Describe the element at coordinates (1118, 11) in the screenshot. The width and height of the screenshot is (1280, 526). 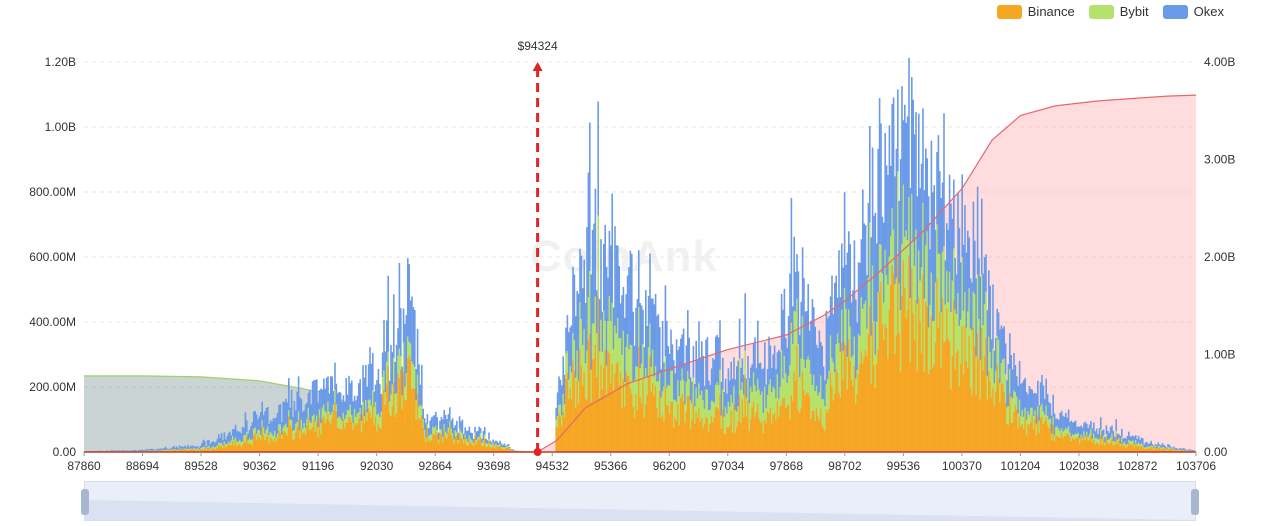
I see `legend-item-bybit: Bybit` at that location.